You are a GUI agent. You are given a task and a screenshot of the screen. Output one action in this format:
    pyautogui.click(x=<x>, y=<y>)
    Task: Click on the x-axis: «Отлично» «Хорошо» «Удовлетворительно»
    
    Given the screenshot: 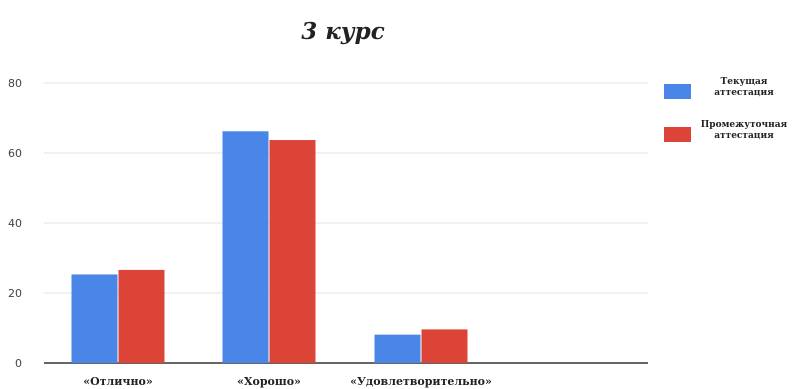 What is the action you would take?
    pyautogui.click(x=287, y=381)
    